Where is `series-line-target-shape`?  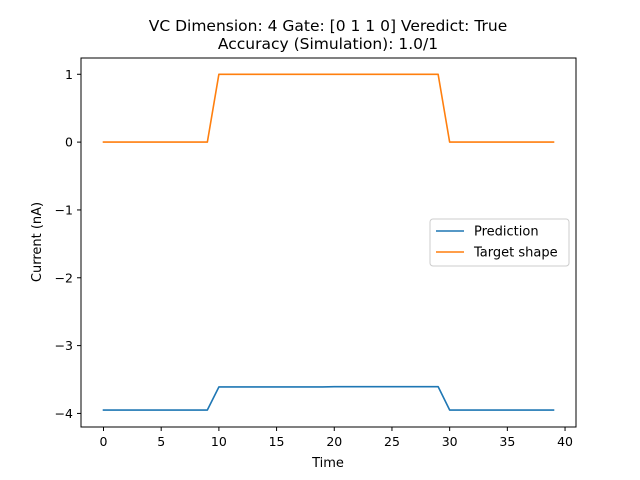 series-line-target-shape is located at coordinates (328, 108).